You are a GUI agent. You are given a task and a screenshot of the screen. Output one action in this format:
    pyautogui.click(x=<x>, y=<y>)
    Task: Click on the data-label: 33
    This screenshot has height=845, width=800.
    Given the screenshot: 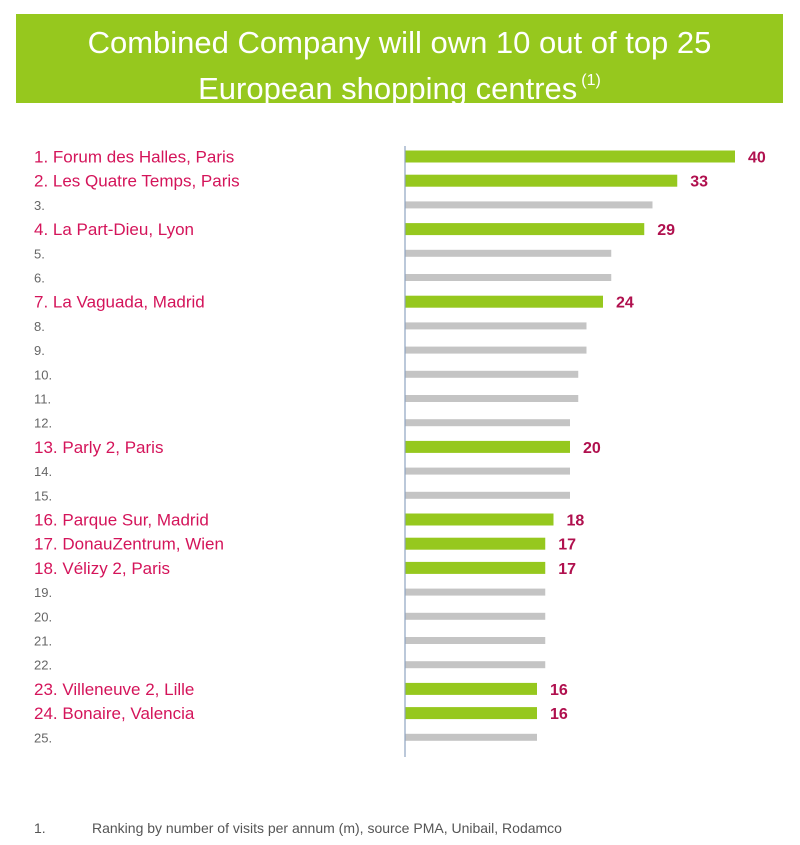 What is the action you would take?
    pyautogui.click(x=699, y=182)
    